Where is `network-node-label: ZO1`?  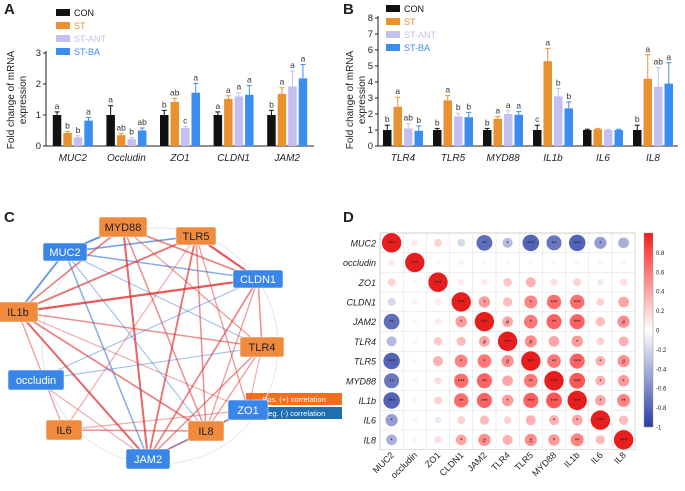
network-node-label: ZO1 is located at coordinates (247, 411).